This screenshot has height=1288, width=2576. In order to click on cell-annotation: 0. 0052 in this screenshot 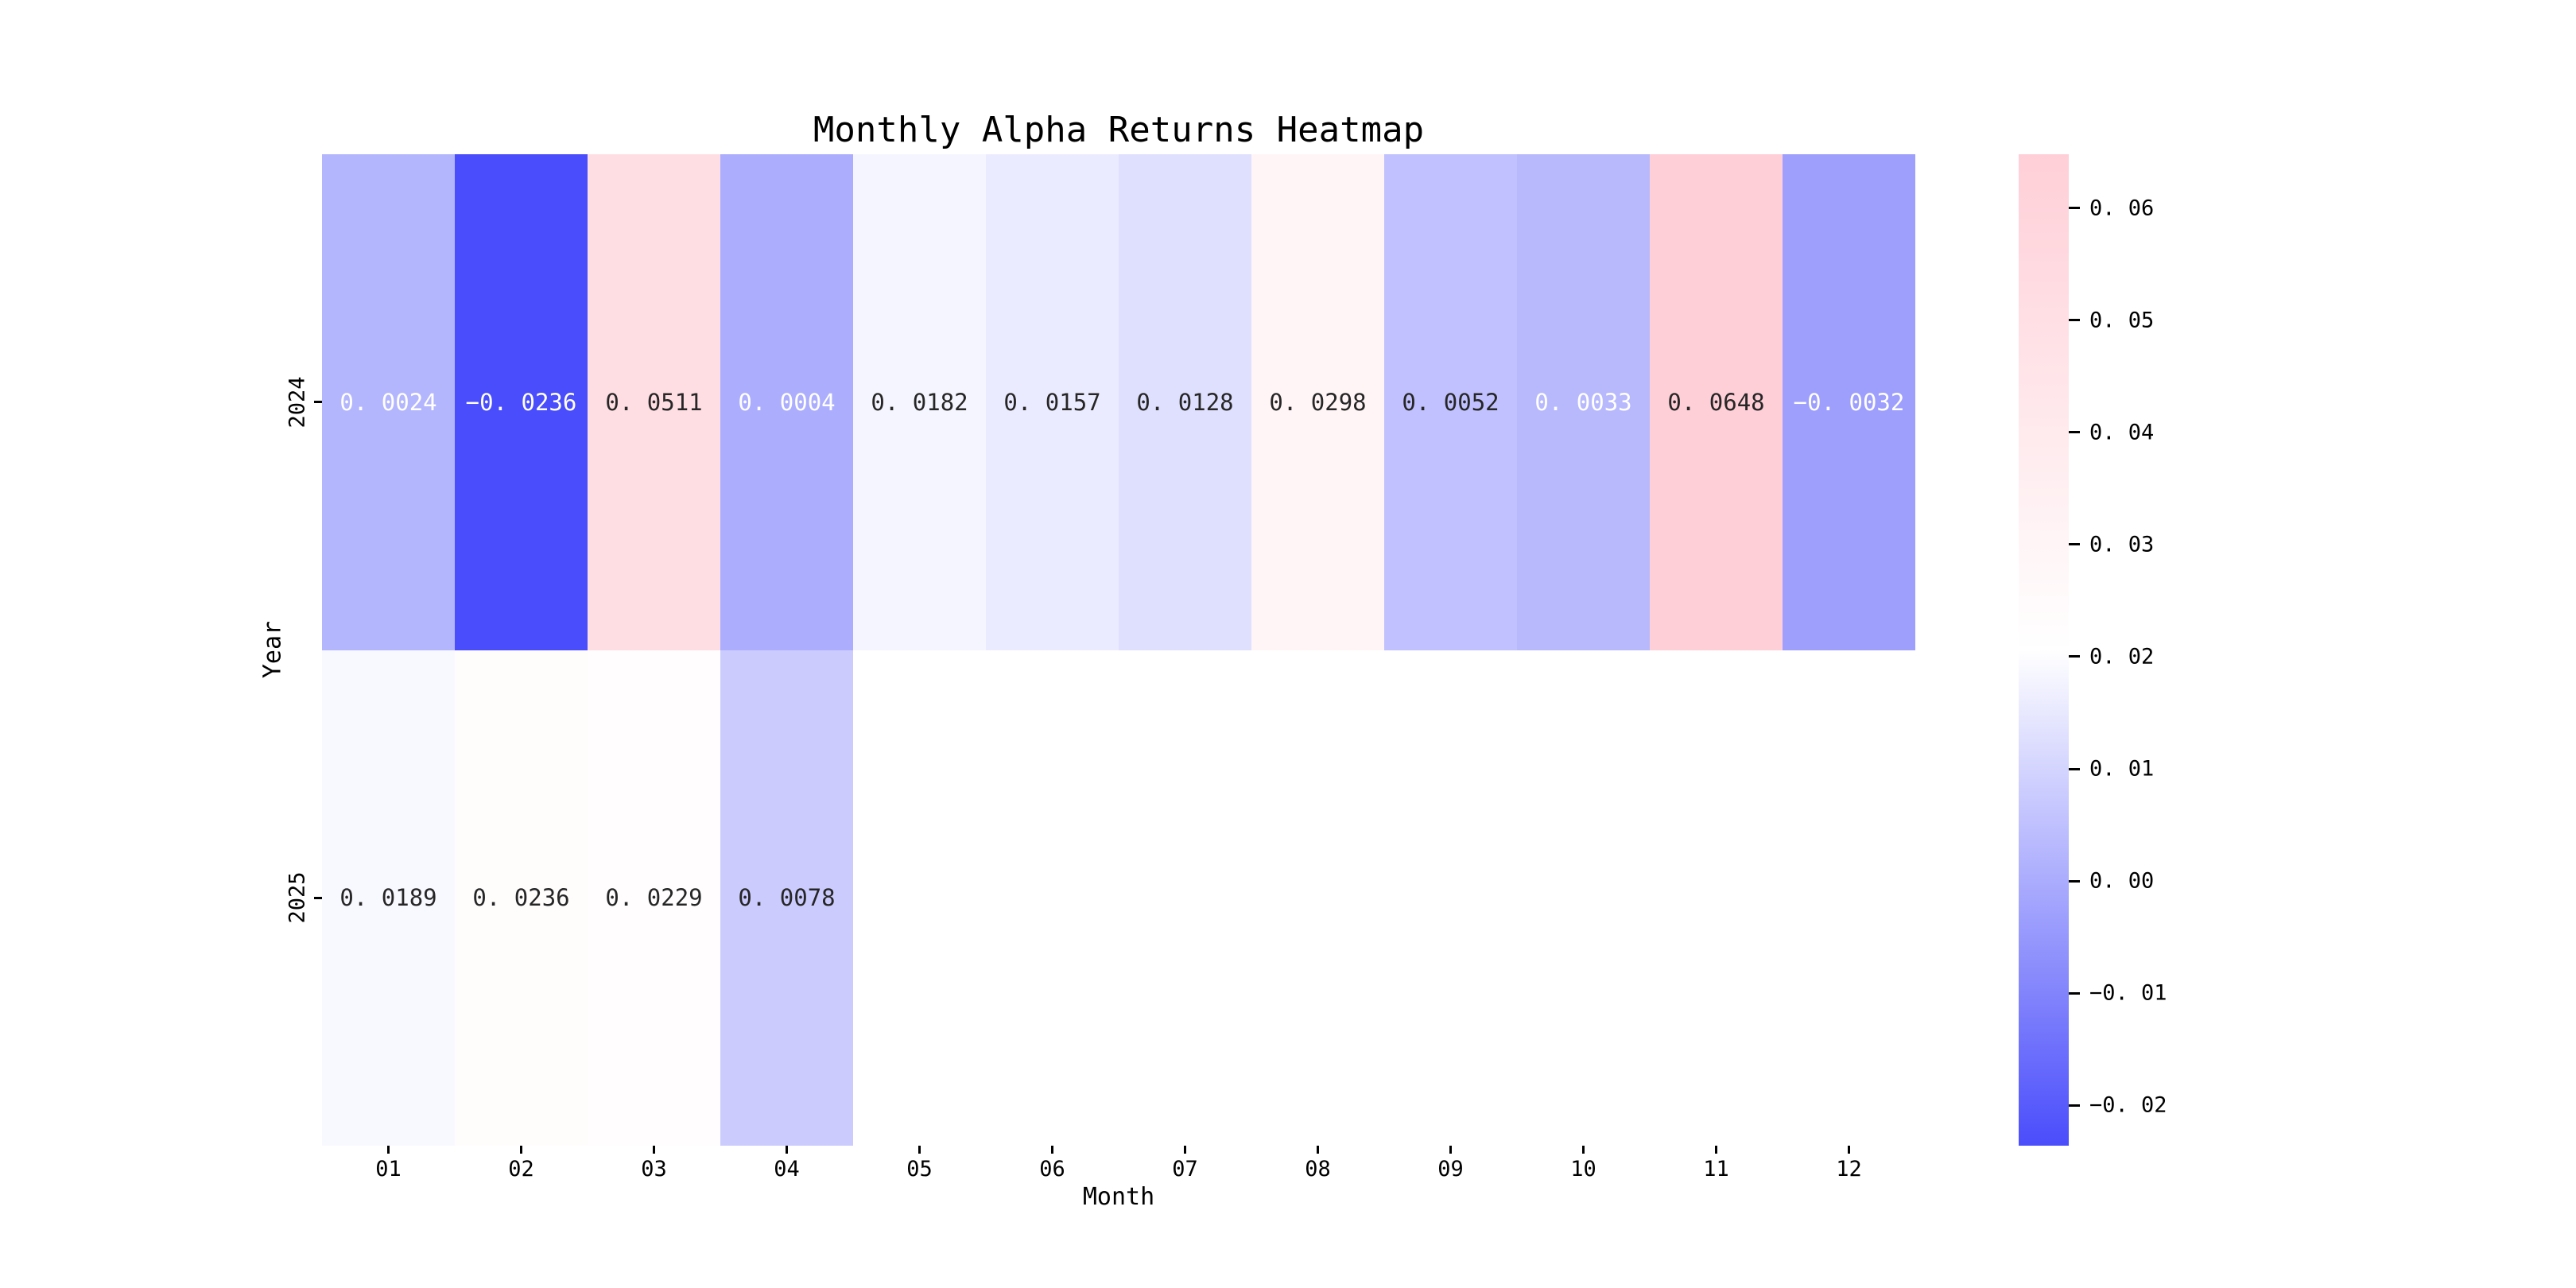, I will do `click(1451, 402)`.